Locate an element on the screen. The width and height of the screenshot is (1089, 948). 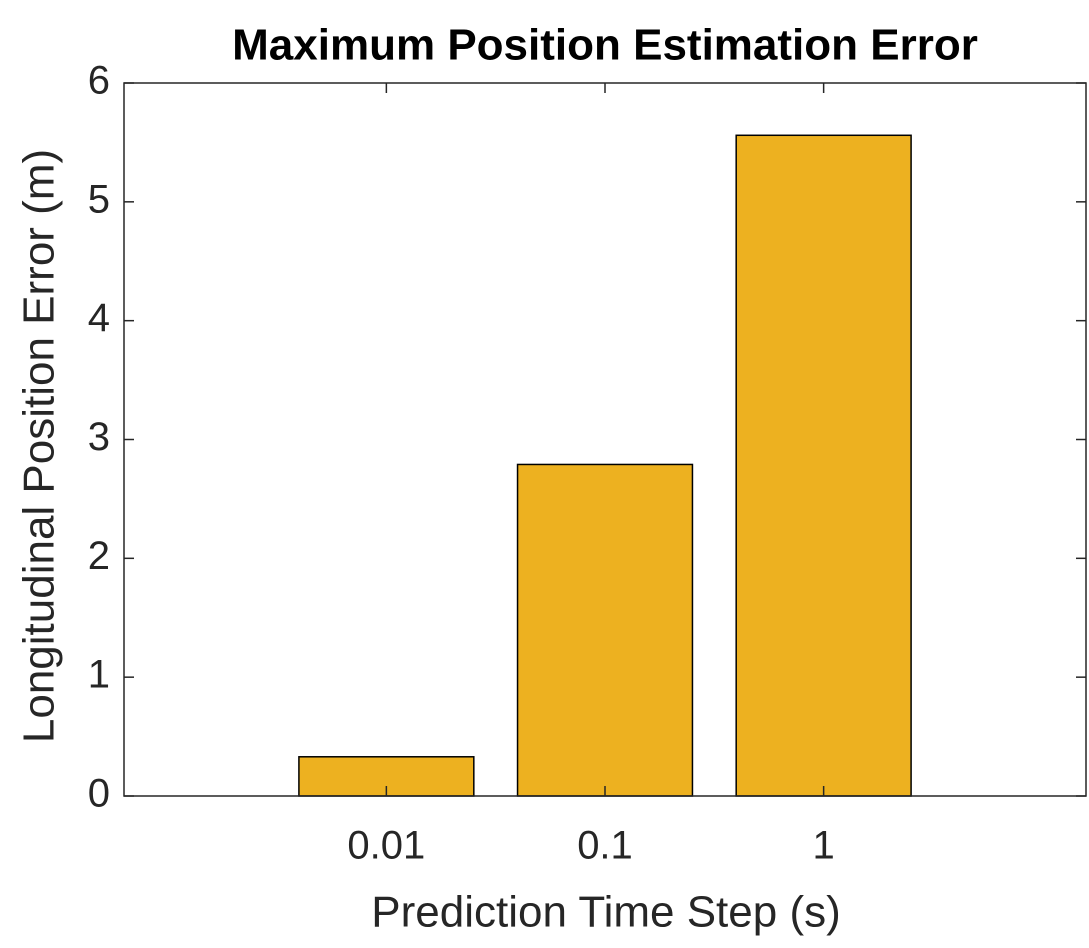
x-tick-label: 1 is located at coordinates (824, 846).